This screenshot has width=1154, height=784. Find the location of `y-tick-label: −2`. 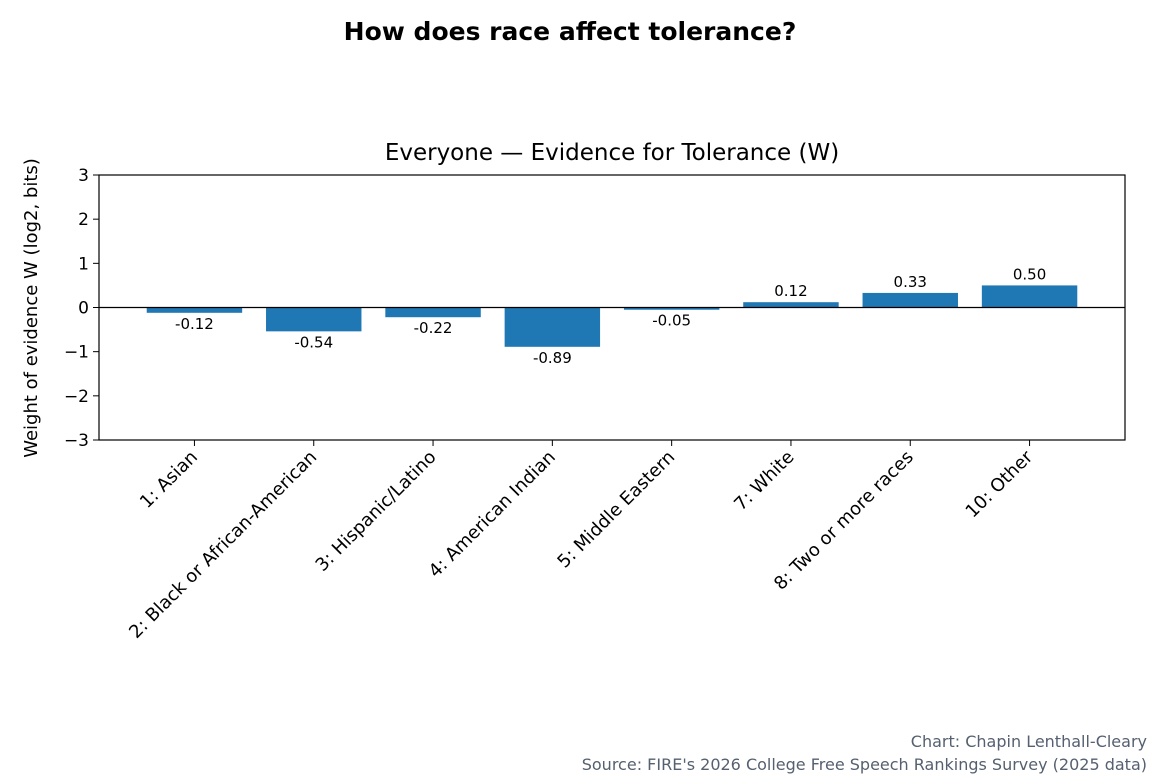

y-tick-label: −2 is located at coordinates (76, 397).